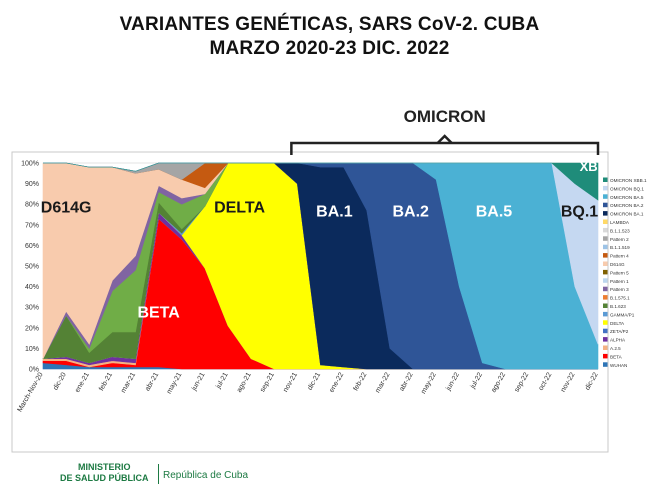 This screenshot has width=659, height=500. I want to click on legend-label: B.1.575.1, so click(620, 298).